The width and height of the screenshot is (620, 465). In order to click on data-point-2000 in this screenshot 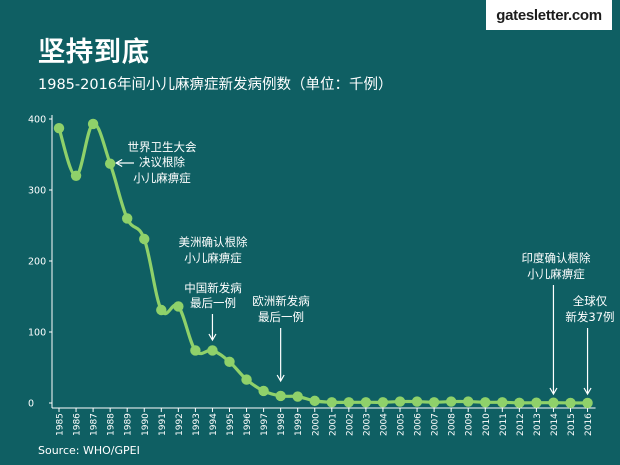, I will do `click(314, 401)`.